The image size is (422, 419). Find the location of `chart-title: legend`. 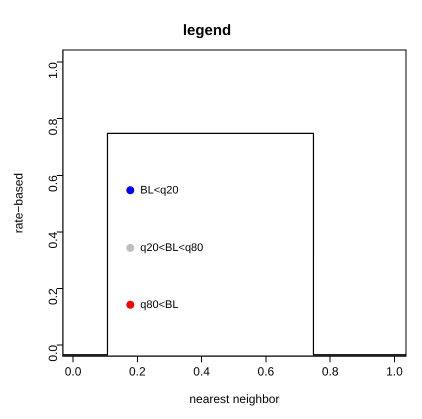

chart-title: legend is located at coordinates (207, 31).